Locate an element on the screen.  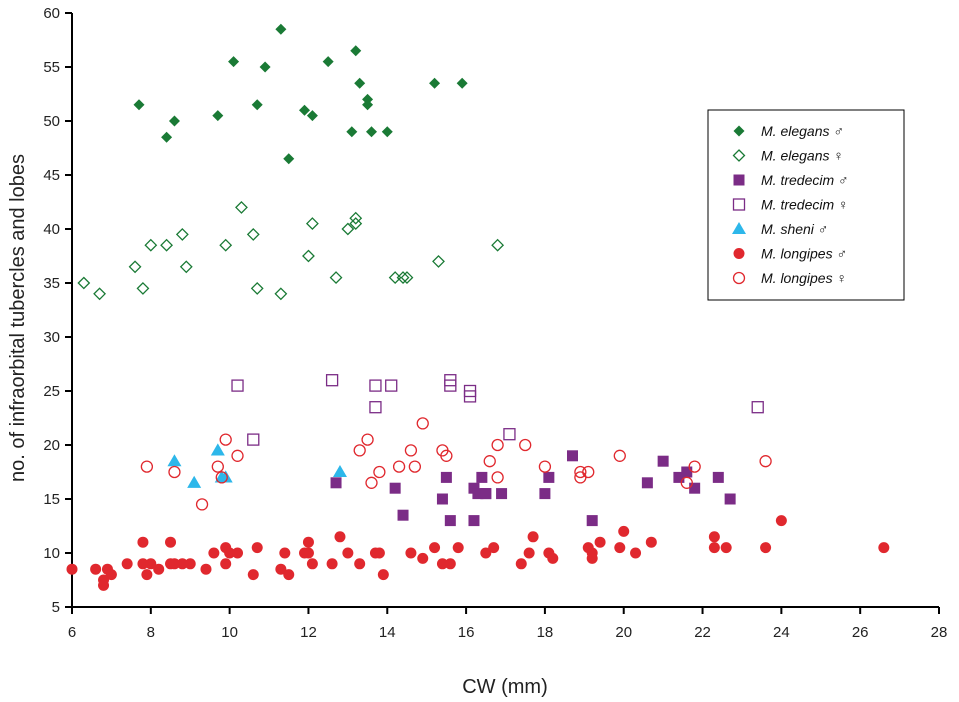
x-tick-label: 20 is located at coordinates (623, 632).